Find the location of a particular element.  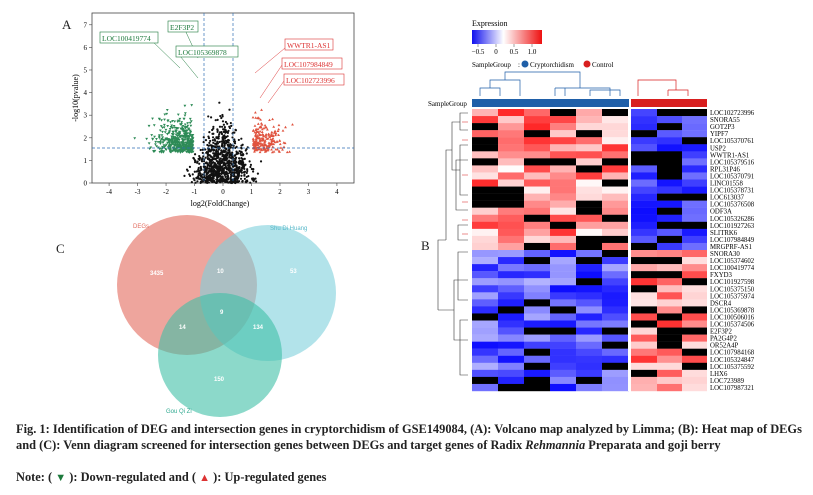

heatmap-col-gap is located at coordinates (629, 320).